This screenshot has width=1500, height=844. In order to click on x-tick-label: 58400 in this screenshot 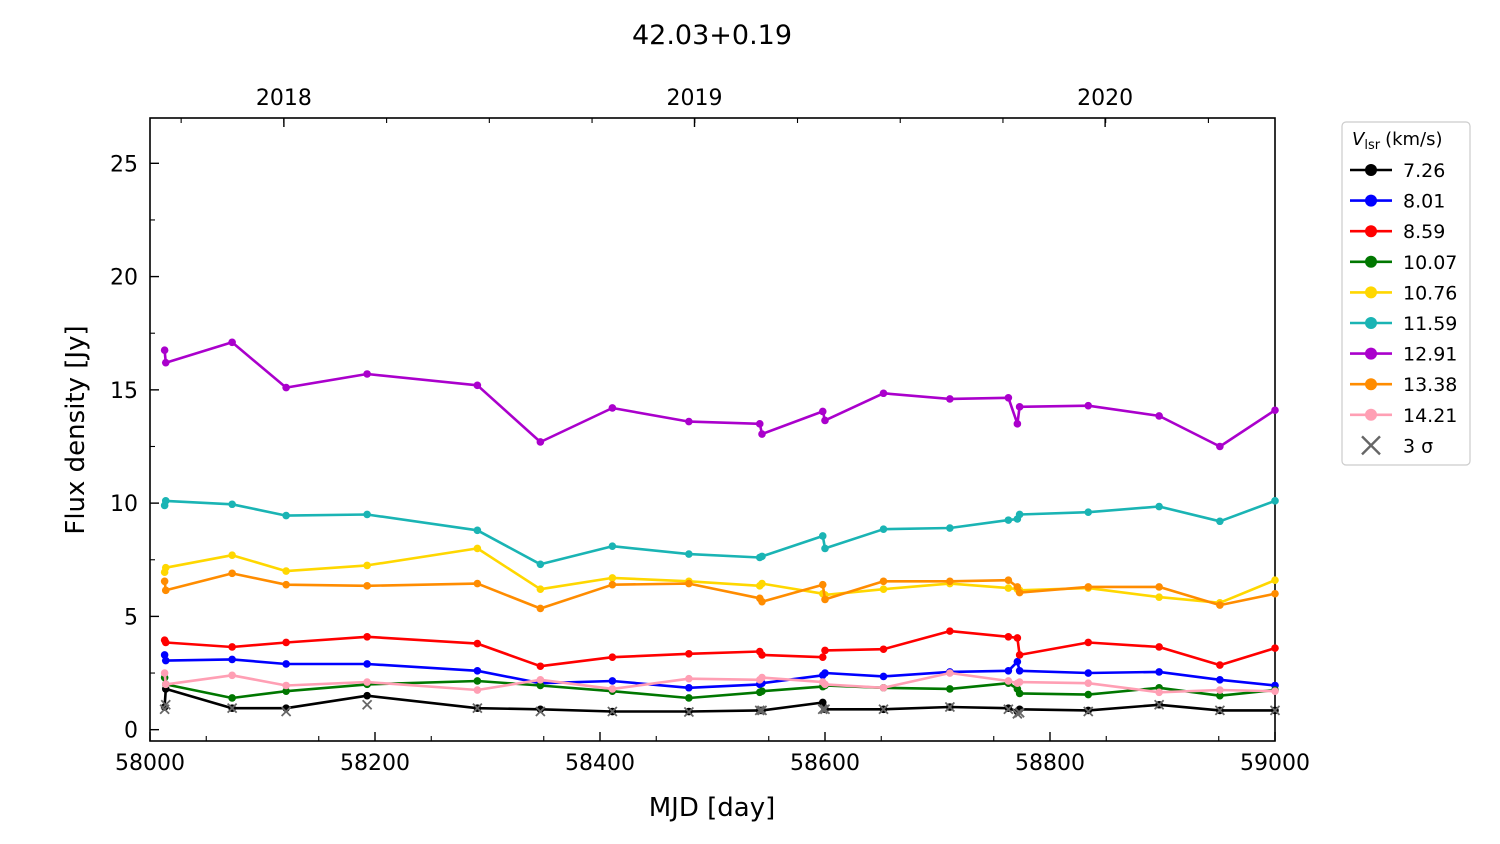, I will do `click(600, 763)`.